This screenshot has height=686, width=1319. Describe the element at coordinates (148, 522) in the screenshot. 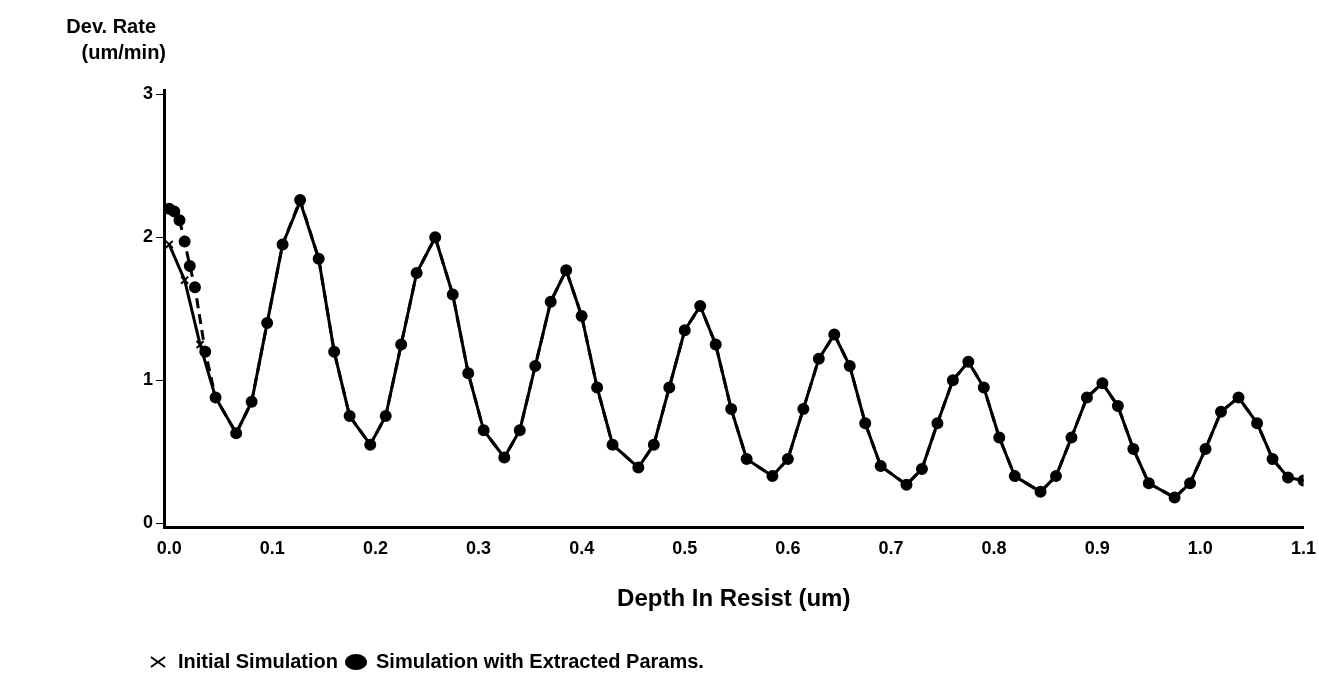

I see `y-tick-label: 0` at that location.